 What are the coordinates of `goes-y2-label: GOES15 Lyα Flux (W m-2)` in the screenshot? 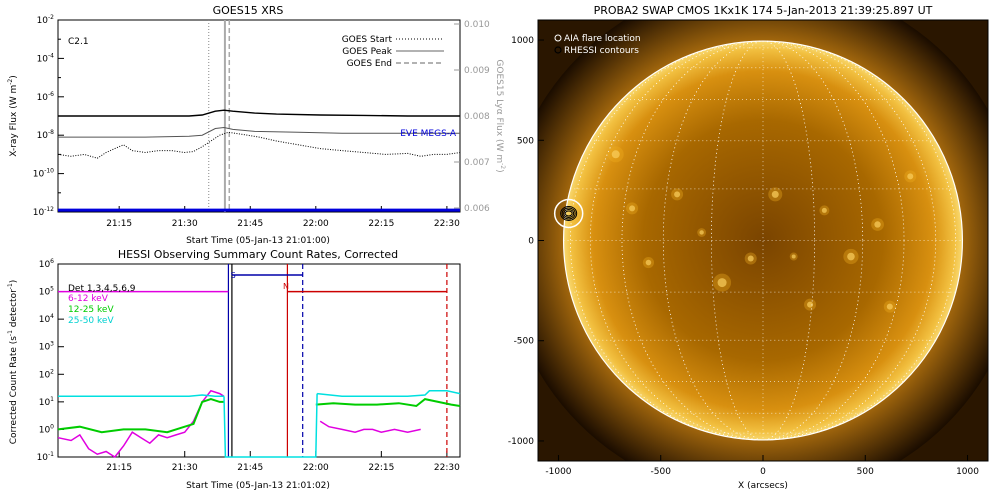 It's located at (500, 115).